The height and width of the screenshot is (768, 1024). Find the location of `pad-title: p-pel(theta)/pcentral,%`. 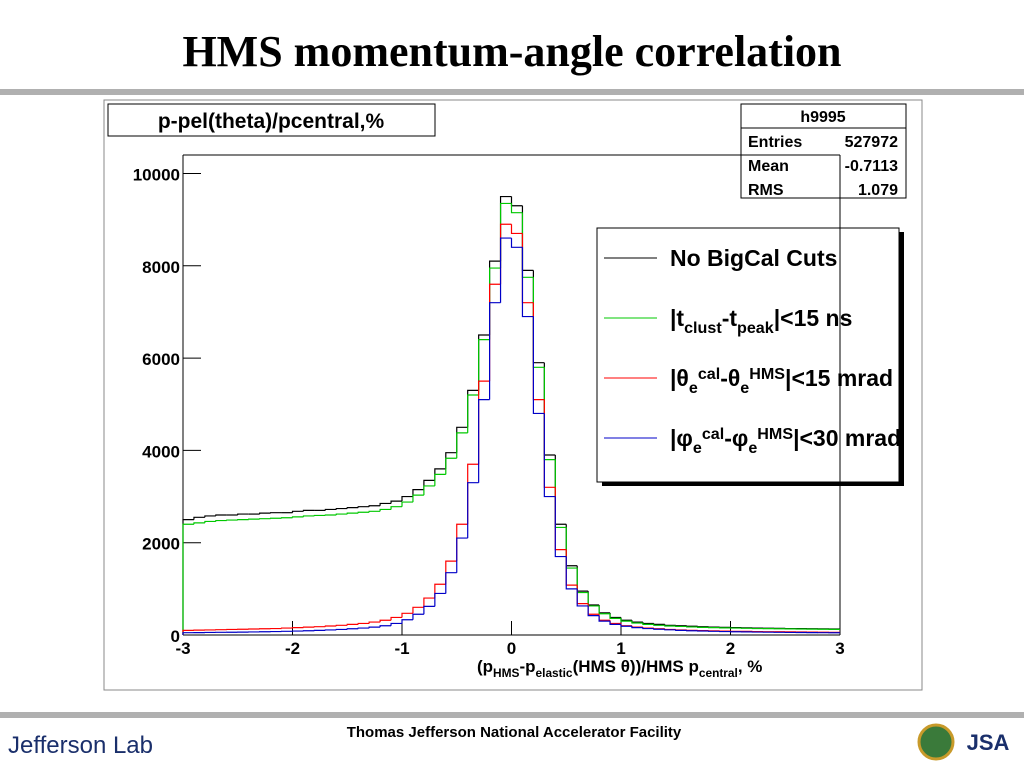

pad-title: p-pel(theta)/pcentral,% is located at coordinates (271, 121).